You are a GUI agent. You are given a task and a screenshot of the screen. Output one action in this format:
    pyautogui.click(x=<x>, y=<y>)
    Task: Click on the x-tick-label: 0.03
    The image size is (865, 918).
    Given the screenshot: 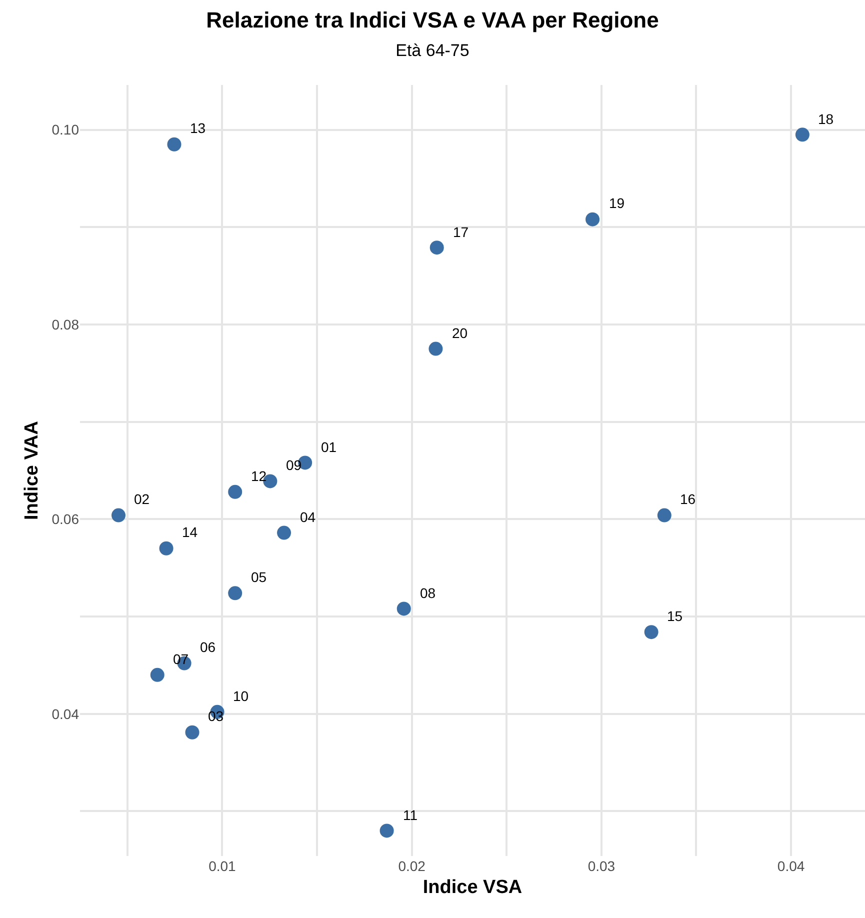 What is the action you would take?
    pyautogui.click(x=602, y=866)
    